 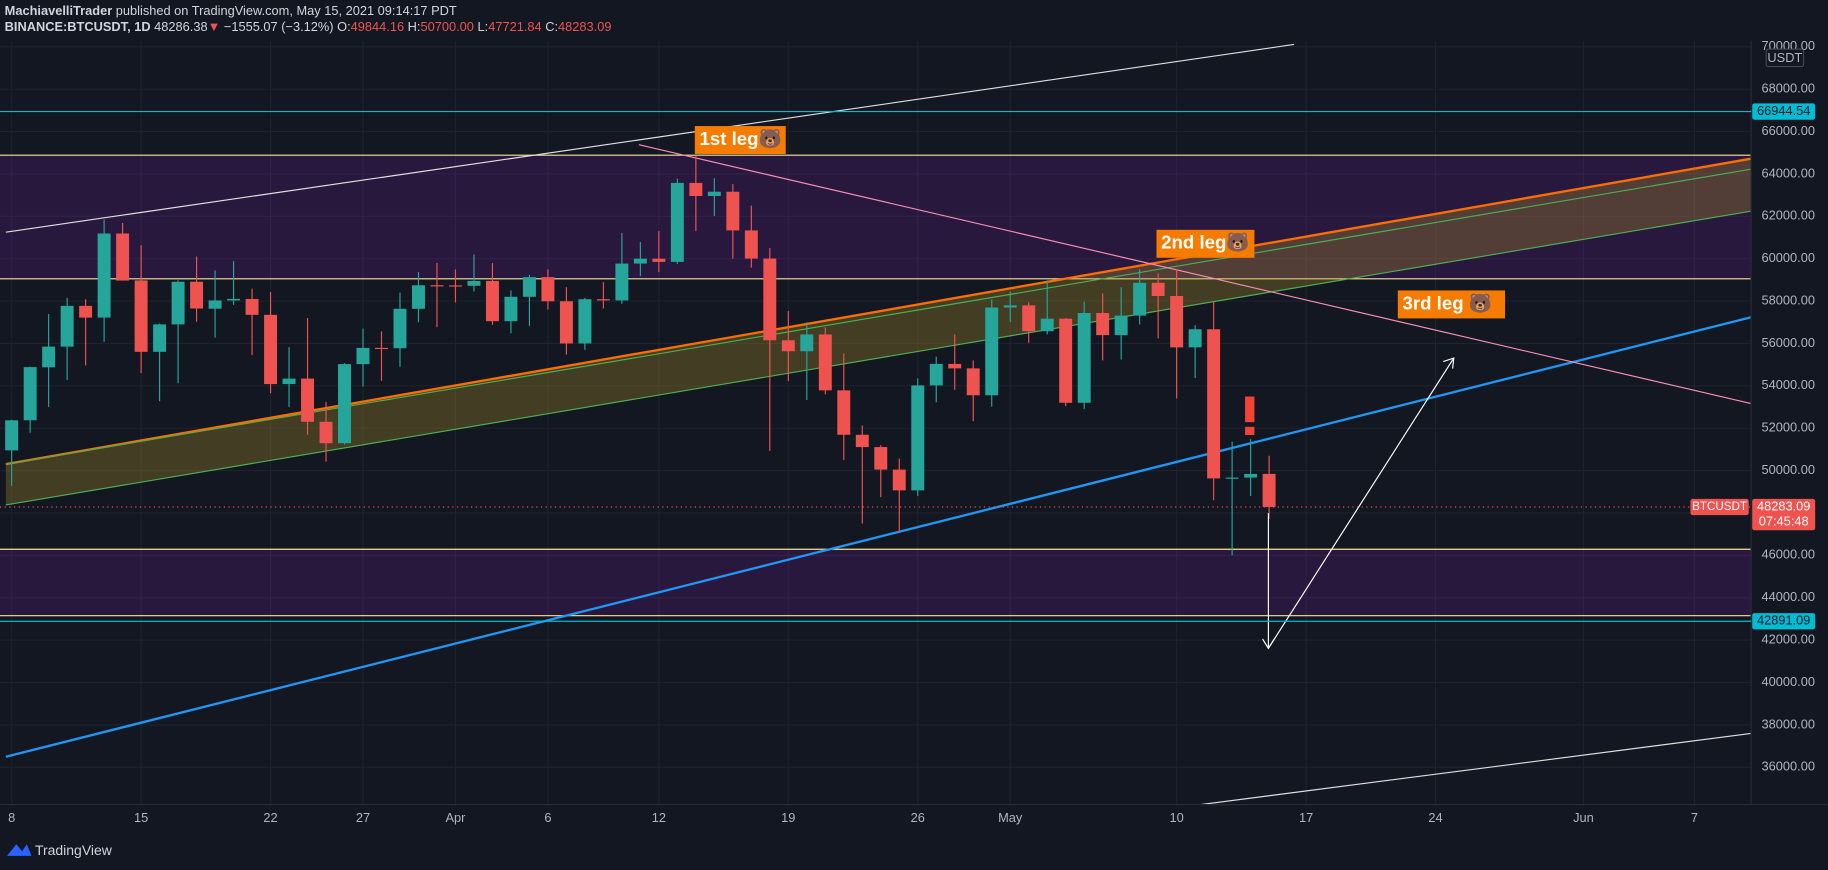 What do you see at coordinates (1010, 817) in the screenshot?
I see `x-tick-label: May` at bounding box center [1010, 817].